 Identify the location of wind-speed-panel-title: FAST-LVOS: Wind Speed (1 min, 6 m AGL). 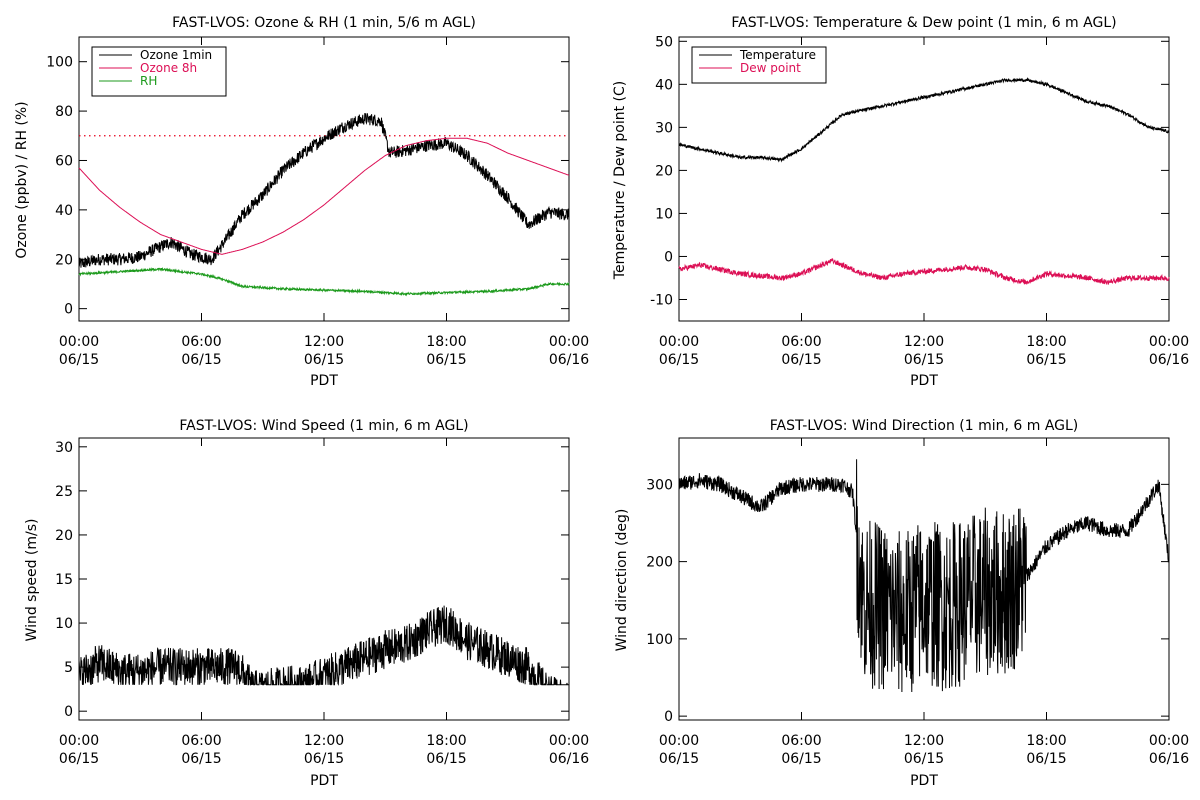
(323, 426).